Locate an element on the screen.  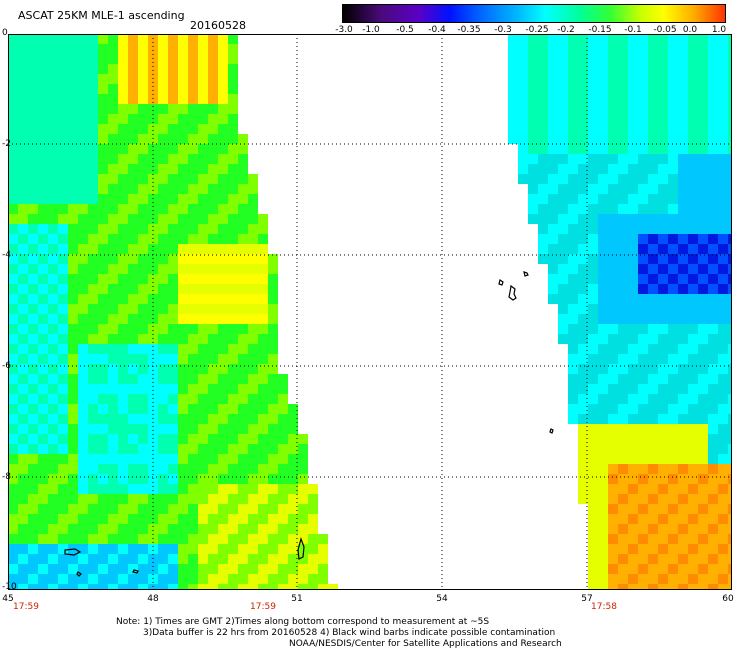
time-label: 17:58 is located at coordinates (604, 607).